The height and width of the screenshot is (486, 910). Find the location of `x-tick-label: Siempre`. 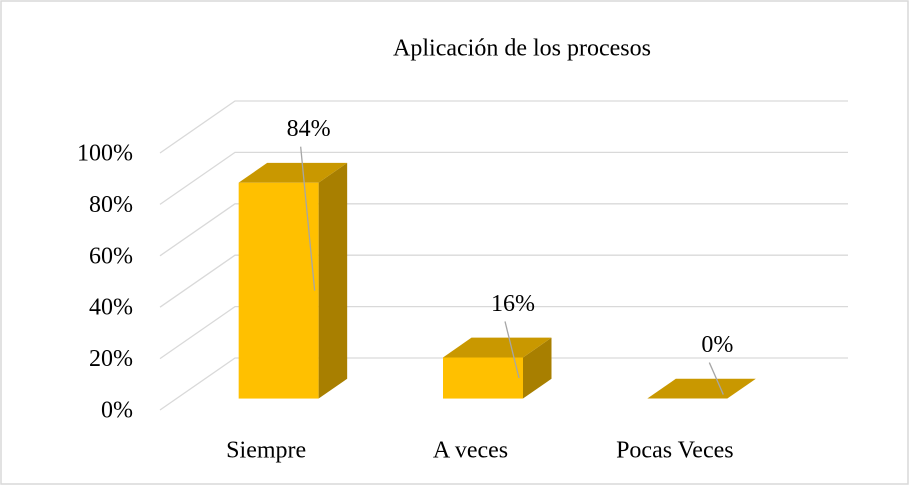

x-tick-label: Siempre is located at coordinates (266, 451).